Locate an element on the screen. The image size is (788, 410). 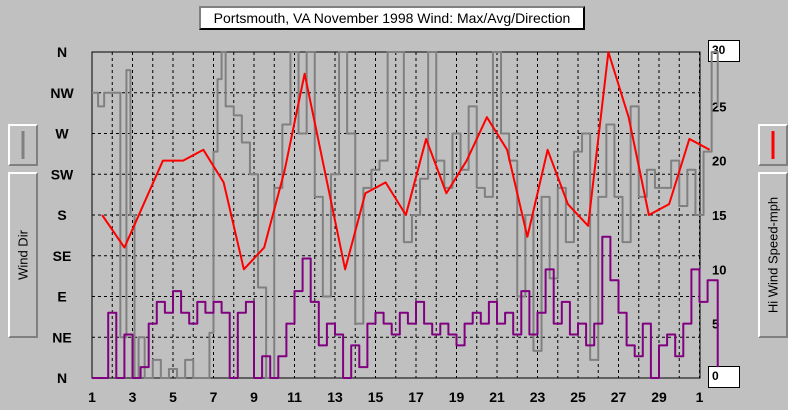
x-tick-label: 23 is located at coordinates (538, 397).